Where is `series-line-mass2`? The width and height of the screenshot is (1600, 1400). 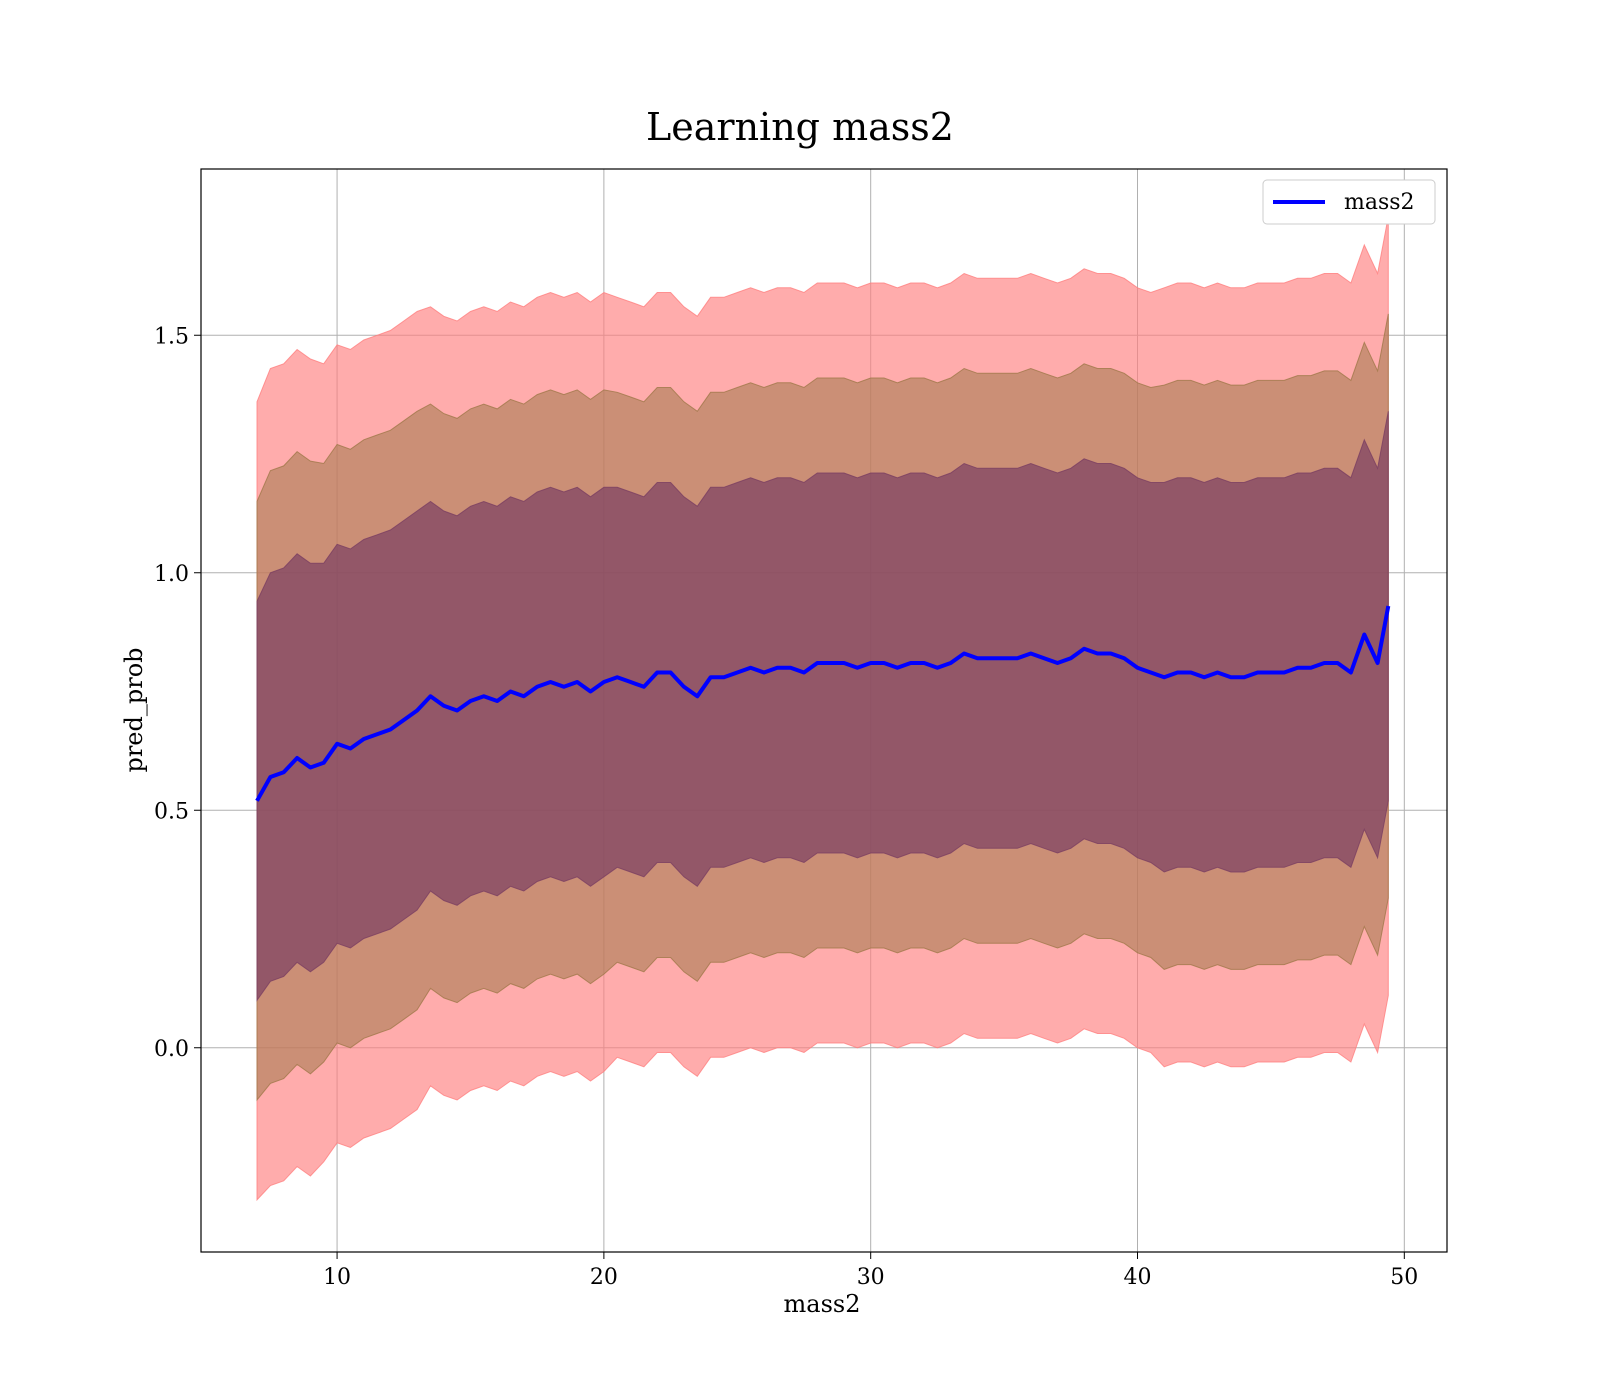
series-line-mass2 is located at coordinates (823, 703).